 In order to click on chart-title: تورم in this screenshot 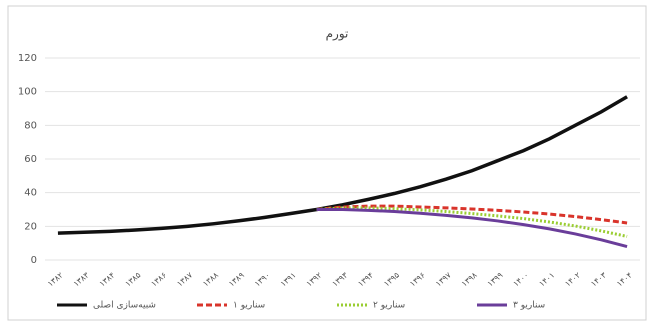, I will do `click(337, 34)`.